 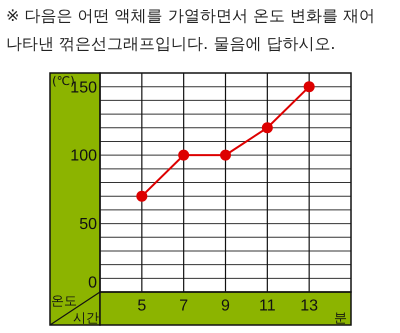 What do you see at coordinates (191, 29) in the screenshot?
I see `chart-title: ※ 다음은 어떤 액체를 가열하면서 온도 변화를 재어 나타낸 꺾은선그래프입니다. 물음에 답하시오.` at bounding box center [191, 29].